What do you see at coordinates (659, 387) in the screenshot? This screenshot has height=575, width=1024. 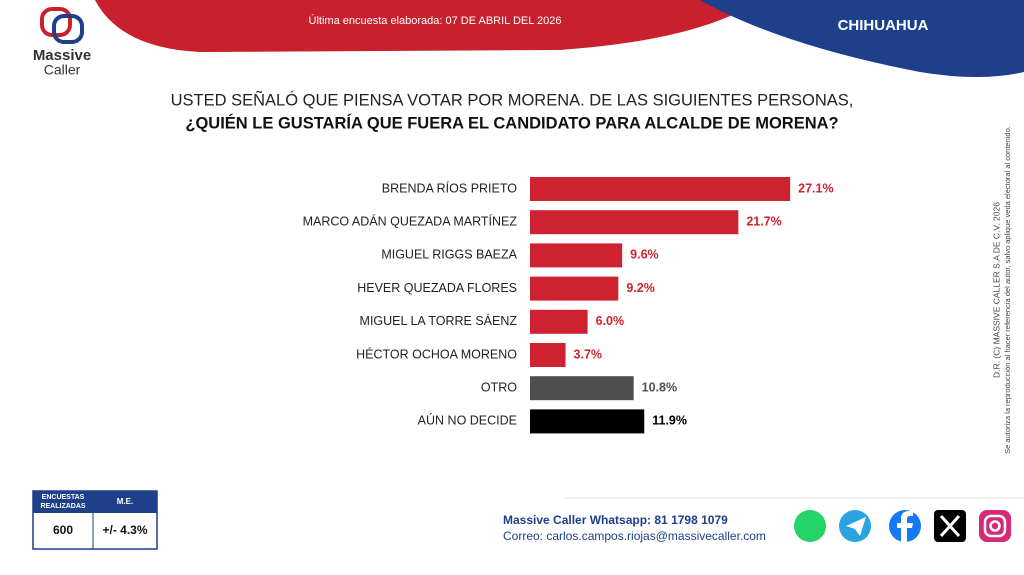 I see `value-label: 10.8%` at bounding box center [659, 387].